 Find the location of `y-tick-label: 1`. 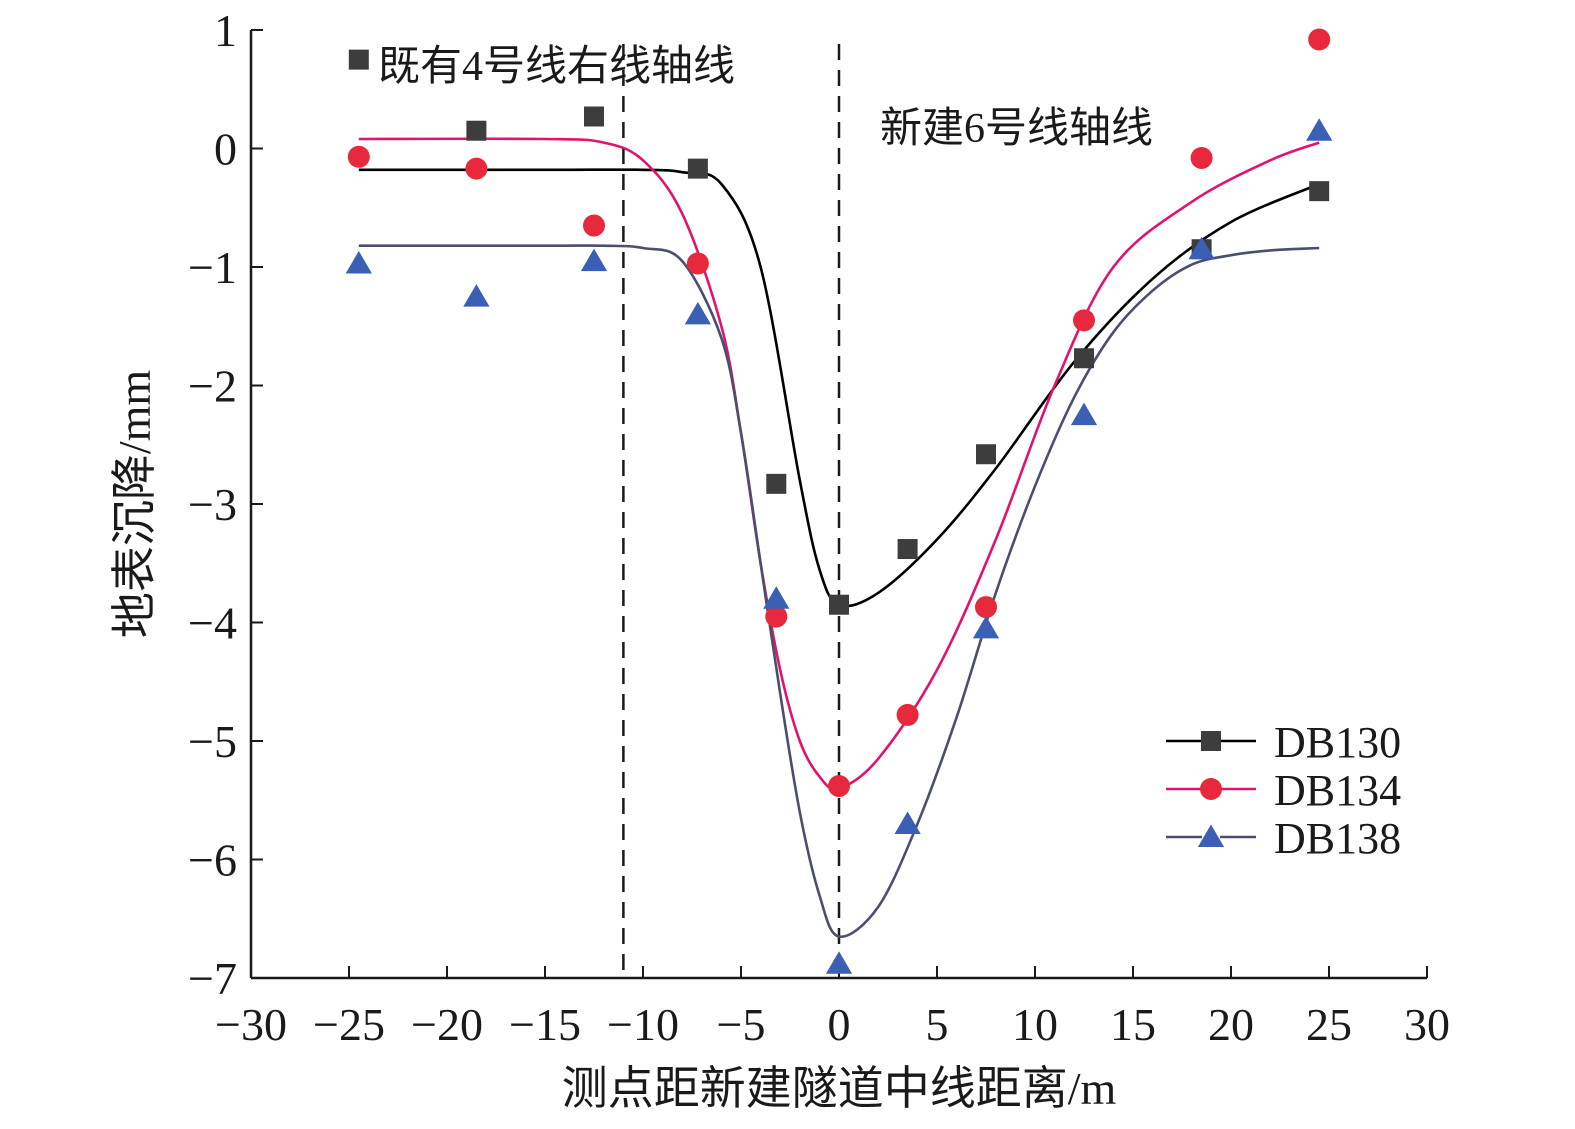

y-tick-label: 1 is located at coordinates (225, 30).